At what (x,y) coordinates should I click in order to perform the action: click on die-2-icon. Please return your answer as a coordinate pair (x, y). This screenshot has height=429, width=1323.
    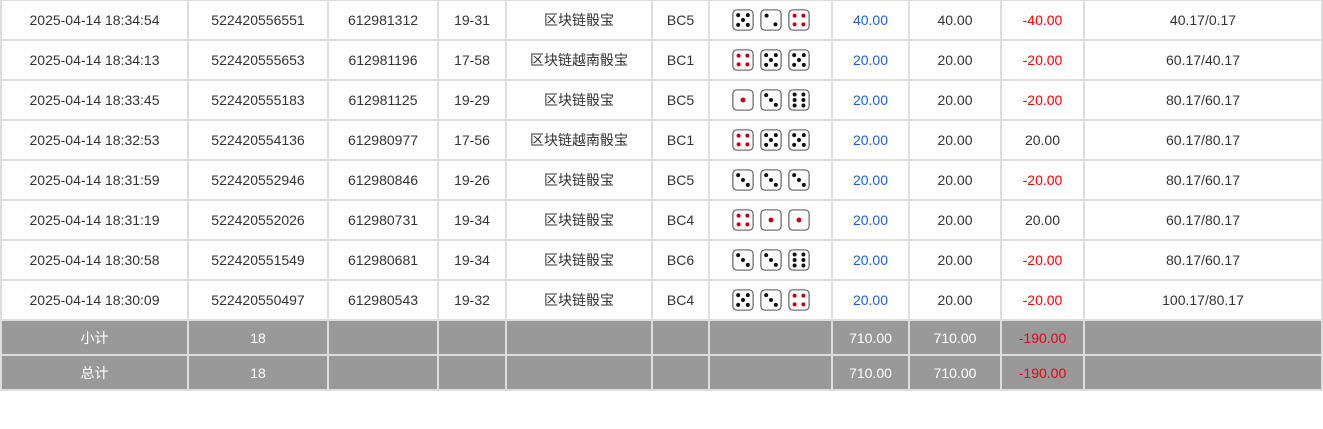
    Looking at the image, I should click on (770, 20).